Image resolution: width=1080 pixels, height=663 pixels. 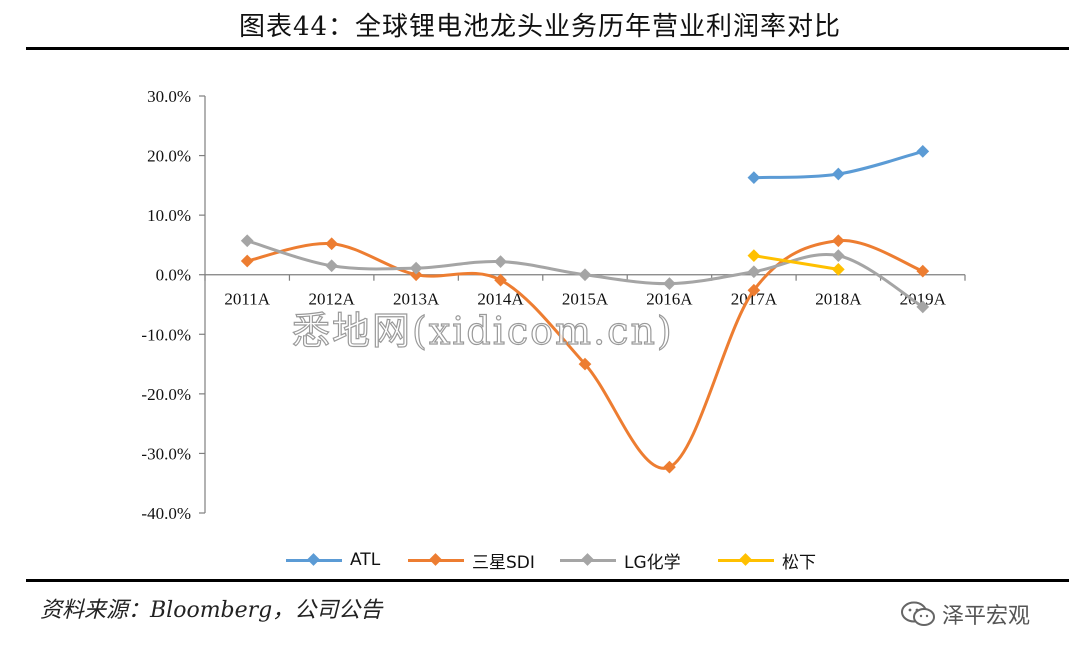 I want to click on legend-item: LG化学, so click(x=620, y=560).